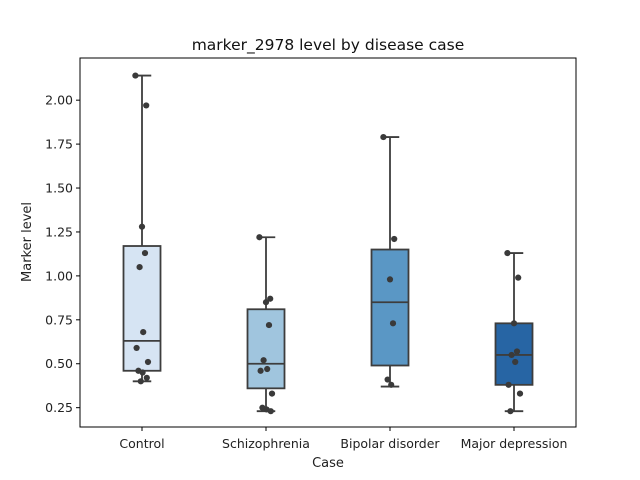  What do you see at coordinates (141, 443) in the screenshot?
I see `x-tick-label: Control` at bounding box center [141, 443].